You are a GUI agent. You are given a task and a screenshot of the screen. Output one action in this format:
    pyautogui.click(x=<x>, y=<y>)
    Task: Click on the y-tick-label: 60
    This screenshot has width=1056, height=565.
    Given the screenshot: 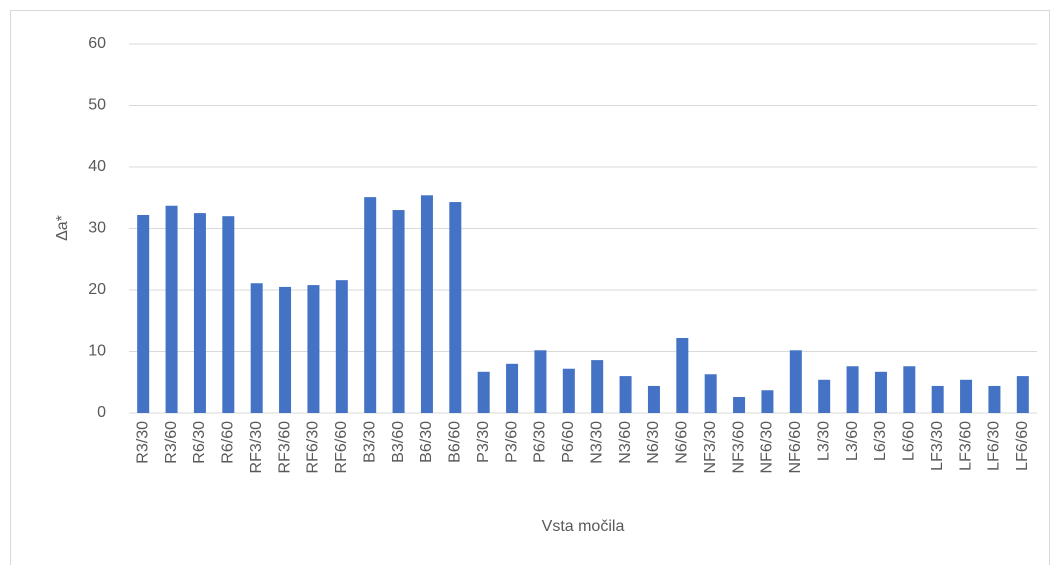 What is the action you would take?
    pyautogui.click(x=97, y=43)
    